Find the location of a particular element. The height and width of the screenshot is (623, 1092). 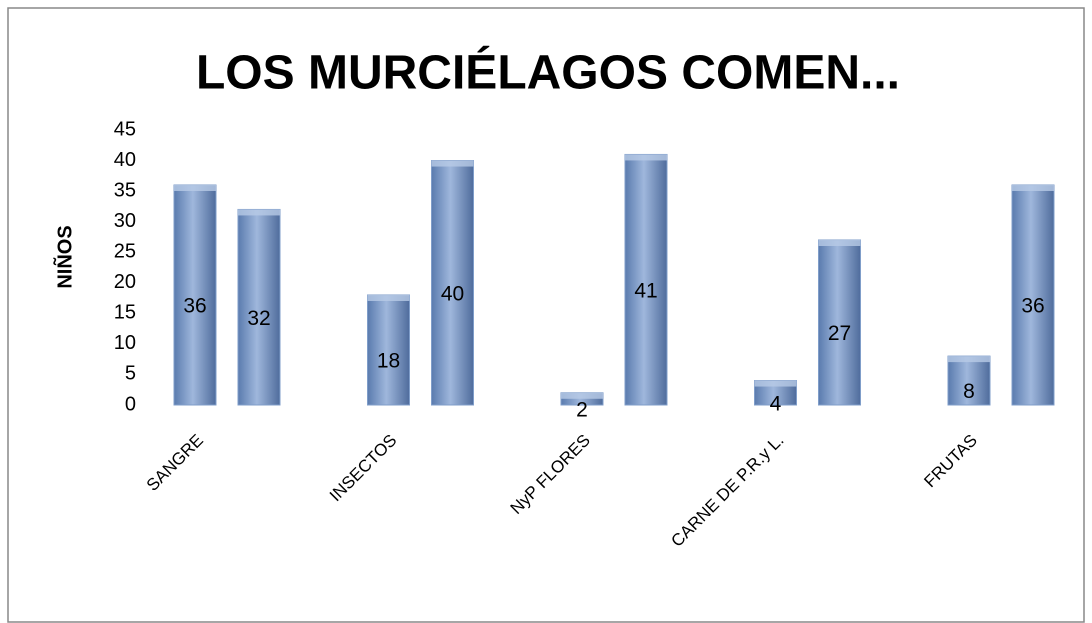

y-tick-label: 35 is located at coordinates (125, 190).